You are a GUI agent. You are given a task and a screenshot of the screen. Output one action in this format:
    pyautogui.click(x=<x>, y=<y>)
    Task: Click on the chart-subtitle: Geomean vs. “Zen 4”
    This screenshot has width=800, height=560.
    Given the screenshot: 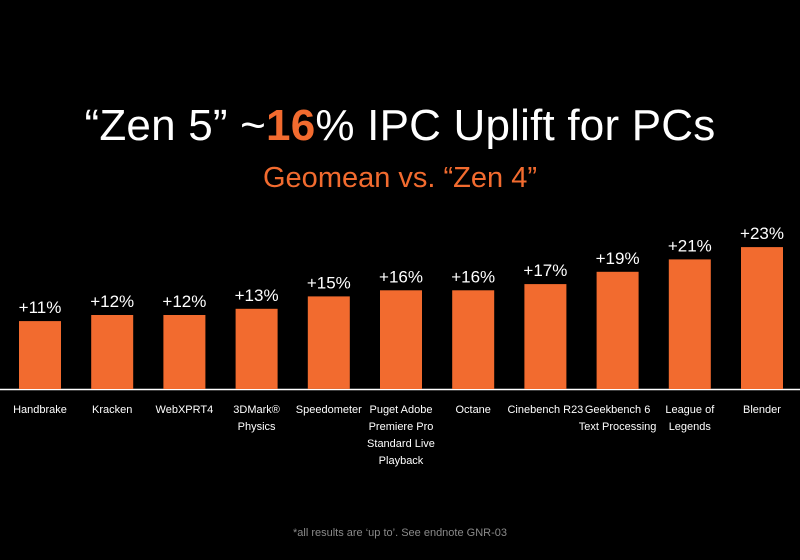 What is the action you would take?
    pyautogui.click(x=400, y=178)
    